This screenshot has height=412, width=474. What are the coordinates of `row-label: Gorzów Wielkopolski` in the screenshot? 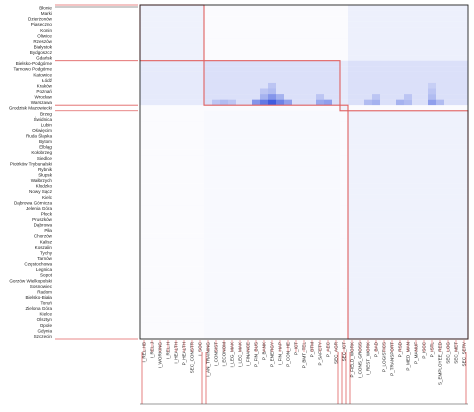 It's located at (30, 280).